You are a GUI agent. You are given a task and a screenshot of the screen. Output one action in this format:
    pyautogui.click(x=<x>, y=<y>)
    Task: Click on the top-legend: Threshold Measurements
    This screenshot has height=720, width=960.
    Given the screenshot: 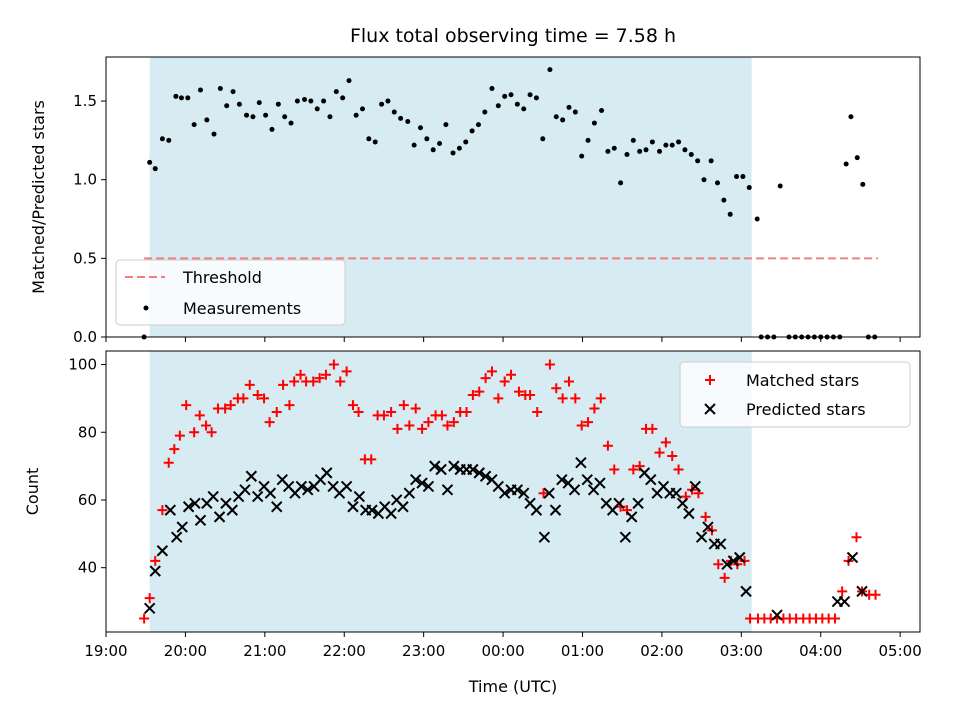 What is the action you would take?
    pyautogui.click(x=230, y=292)
    